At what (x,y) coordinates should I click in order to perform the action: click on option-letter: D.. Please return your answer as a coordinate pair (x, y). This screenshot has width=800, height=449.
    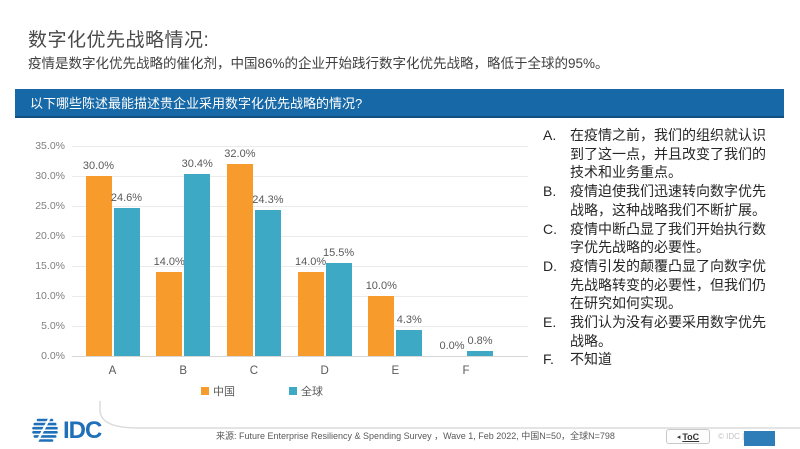
    Looking at the image, I should click on (550, 265).